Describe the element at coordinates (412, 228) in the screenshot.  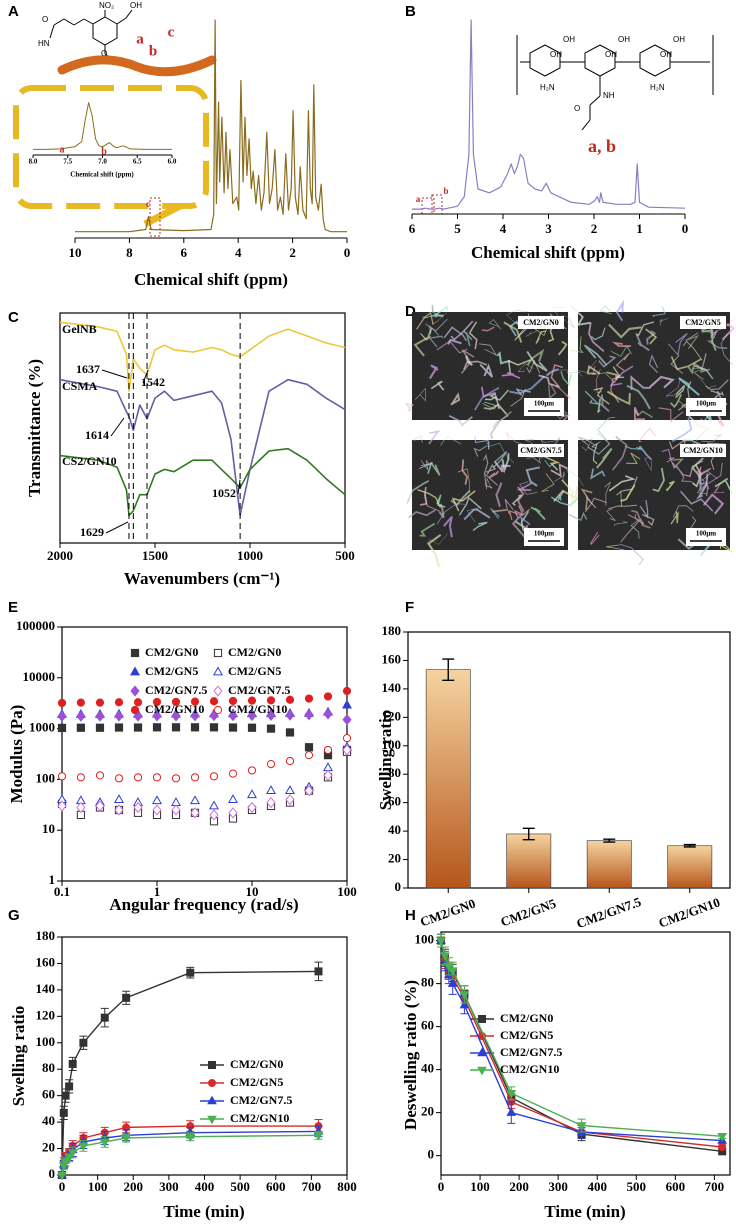
I see `x-tick-label: 6` at that location.